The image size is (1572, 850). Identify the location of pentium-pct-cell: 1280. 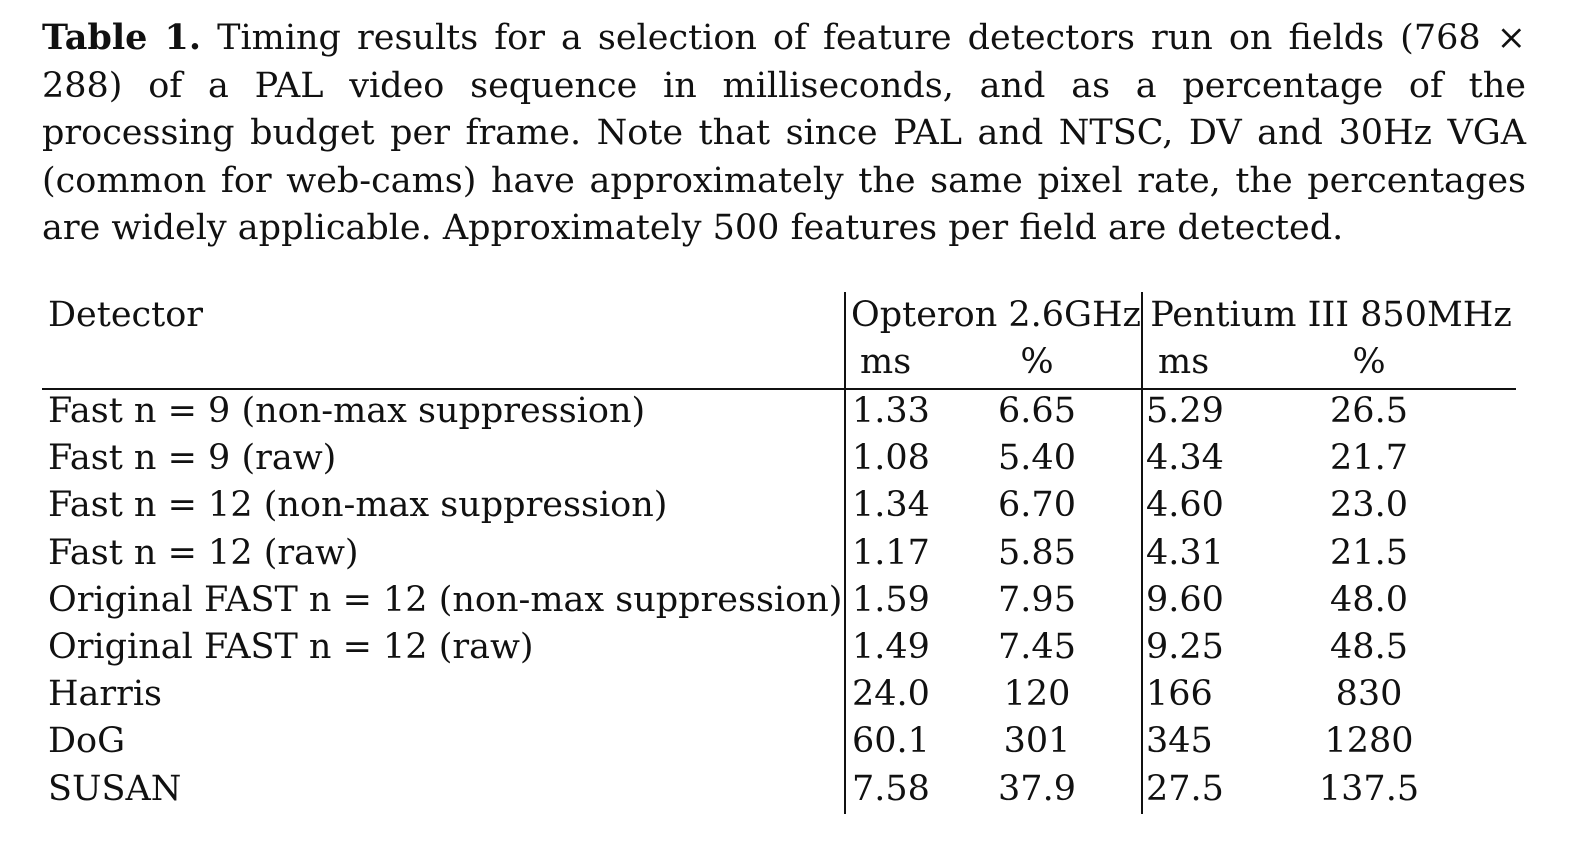
(1369, 741).